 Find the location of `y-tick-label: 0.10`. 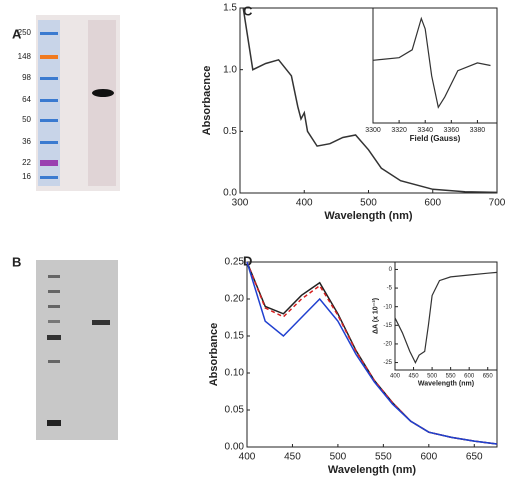

y-tick-label: 0.10 is located at coordinates (235, 373).